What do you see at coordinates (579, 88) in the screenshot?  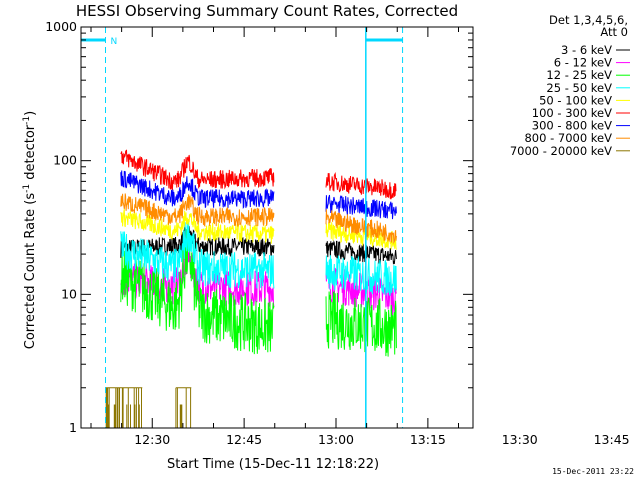 I see `legend-label: 25 - 50 keV` at bounding box center [579, 88].